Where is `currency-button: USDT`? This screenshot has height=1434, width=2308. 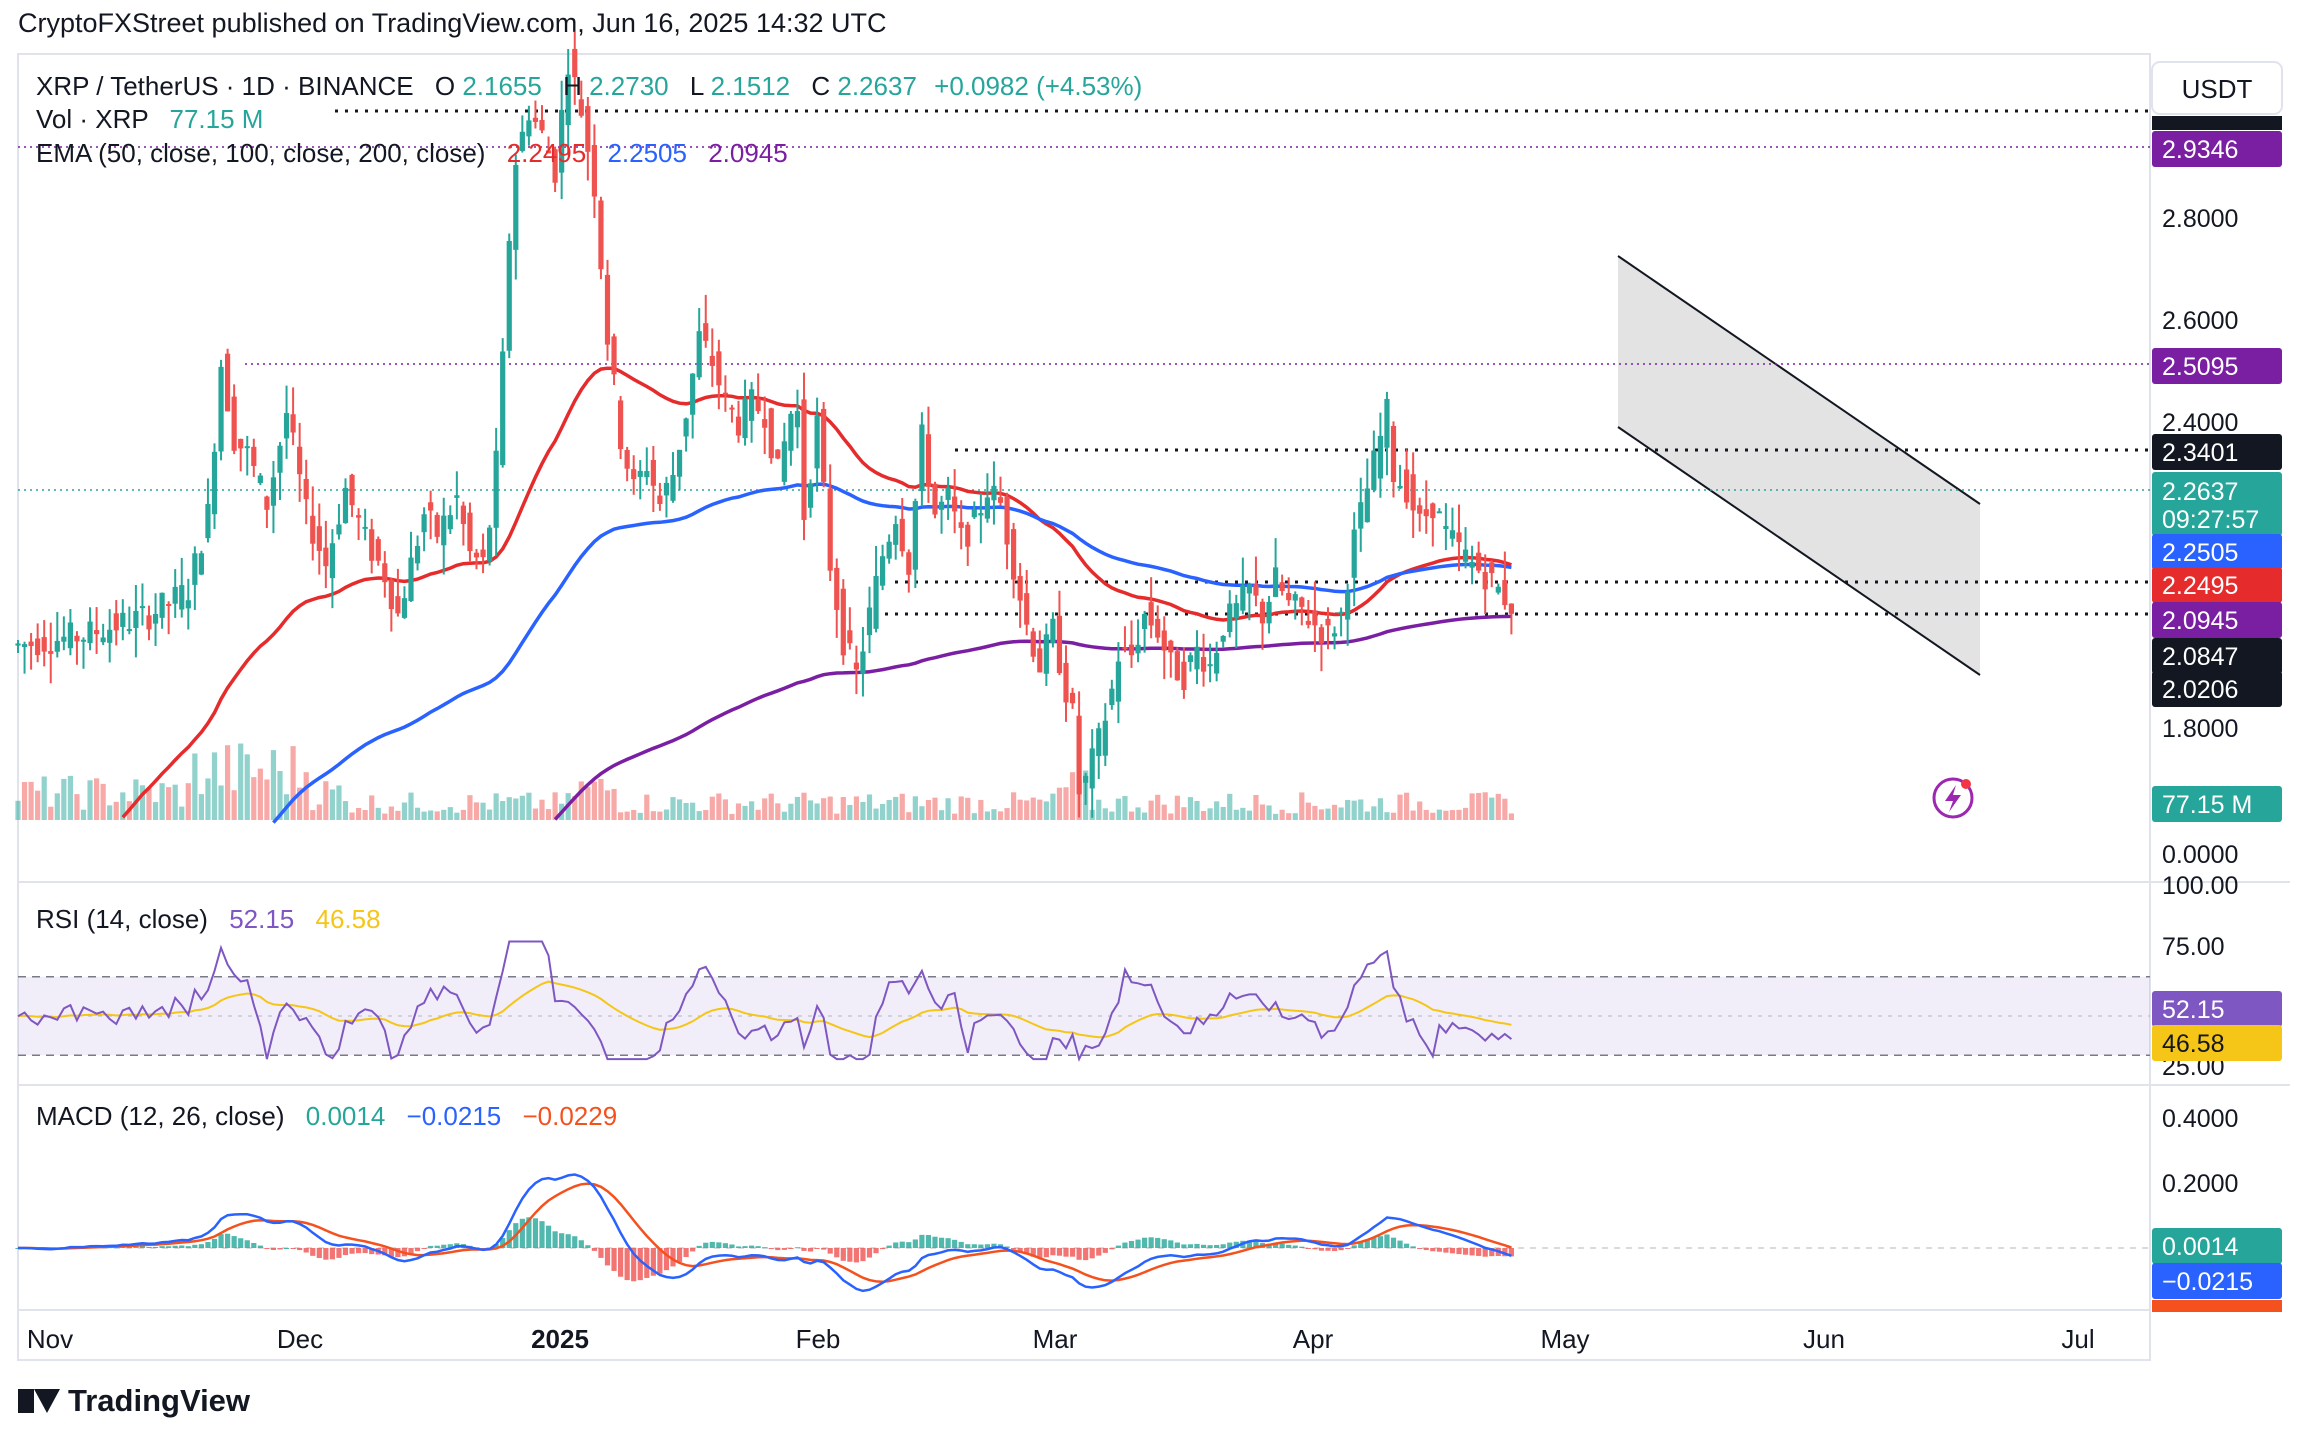
currency-button: USDT is located at coordinates (2217, 89).